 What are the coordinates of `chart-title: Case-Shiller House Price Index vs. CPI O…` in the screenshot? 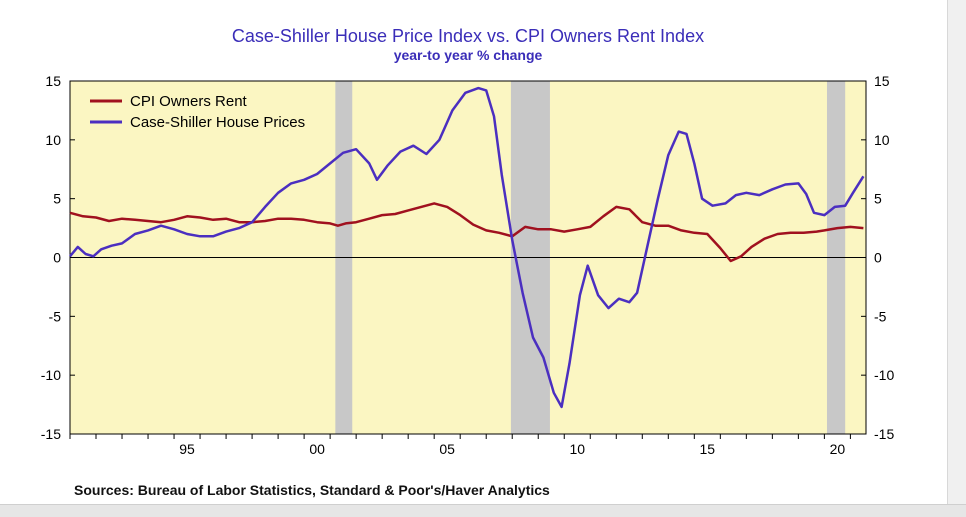 It's located at (468, 36).